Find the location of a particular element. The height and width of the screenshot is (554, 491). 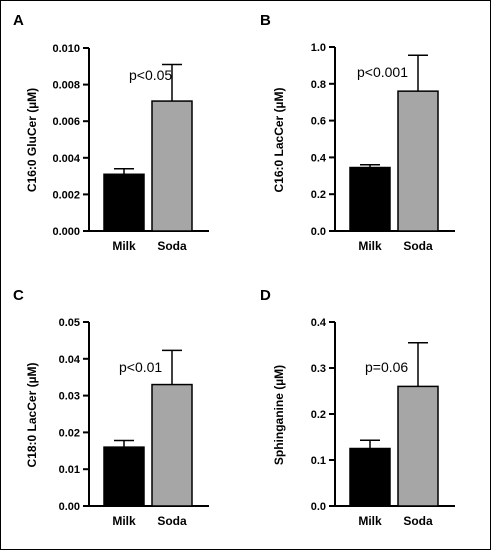

panel-letter: B is located at coordinates (265, 20).